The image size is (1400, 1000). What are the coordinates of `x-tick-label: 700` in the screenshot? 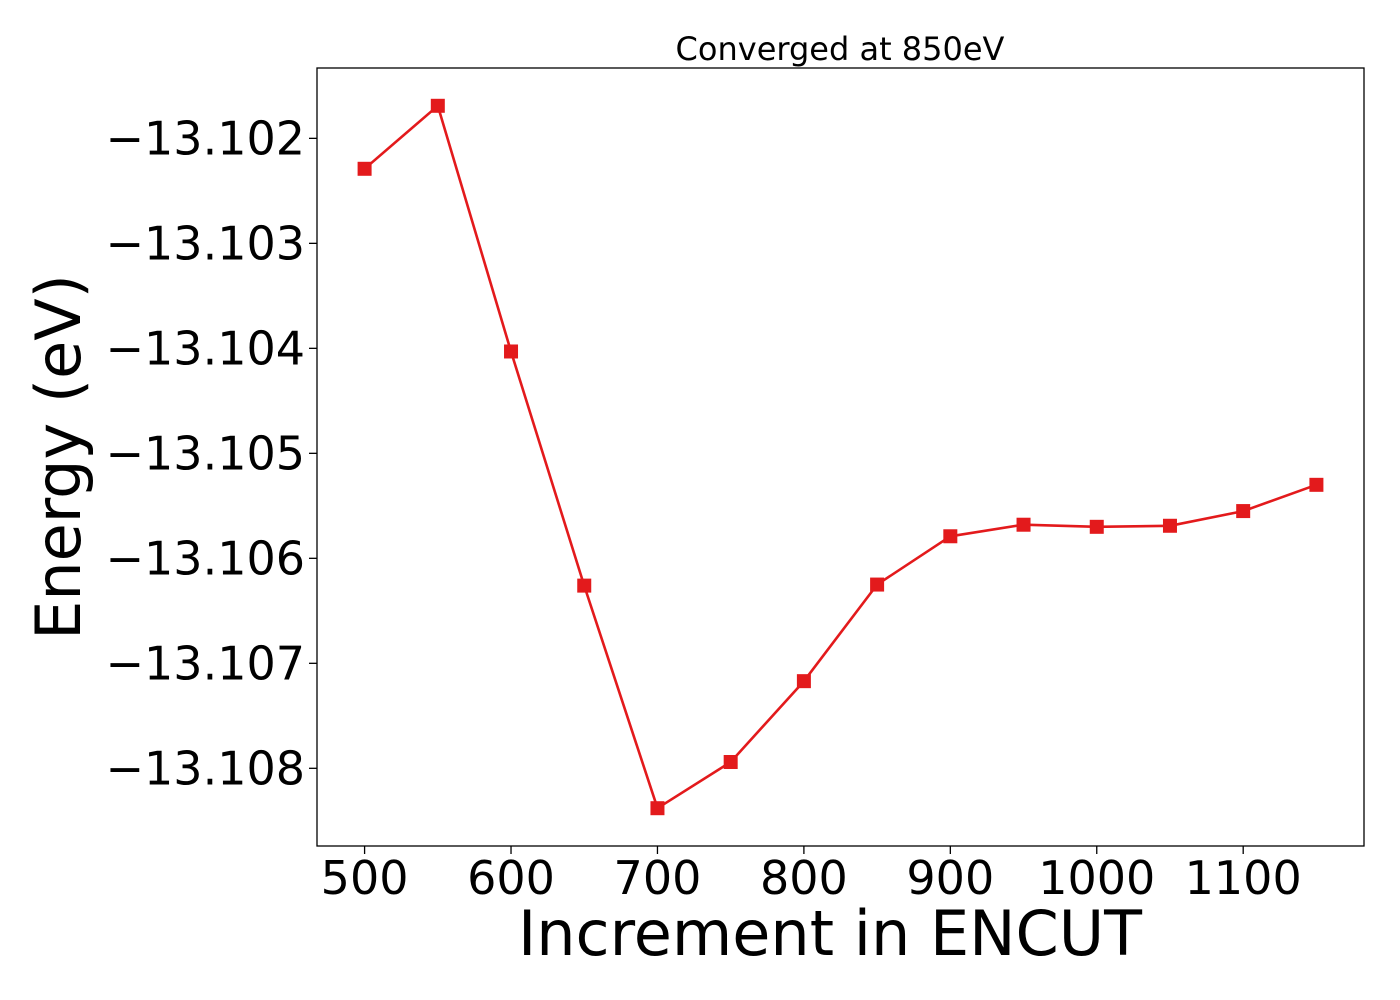 It's located at (658, 878).